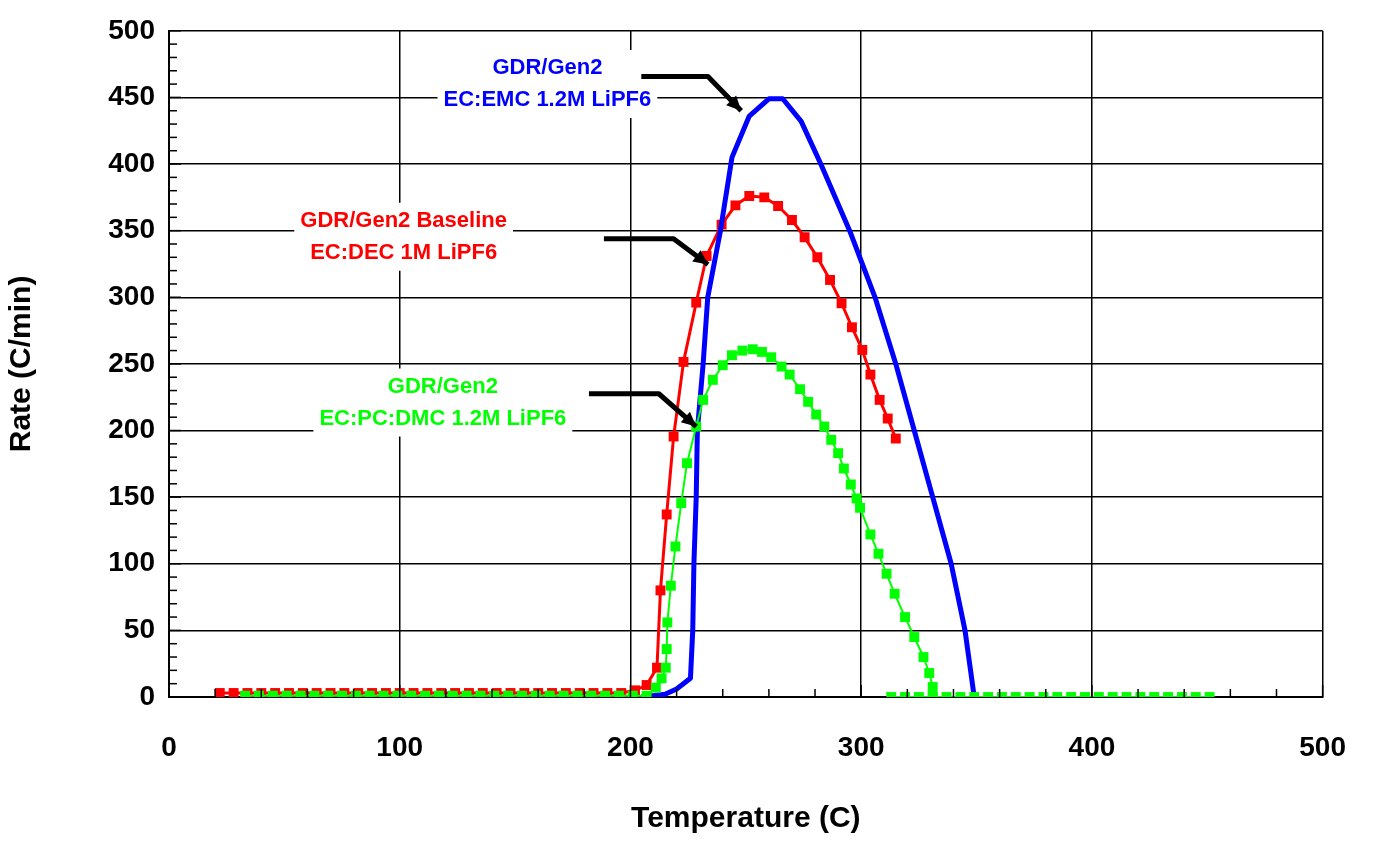  What do you see at coordinates (131, 362) in the screenshot?
I see `y-tick-label: 250` at bounding box center [131, 362].